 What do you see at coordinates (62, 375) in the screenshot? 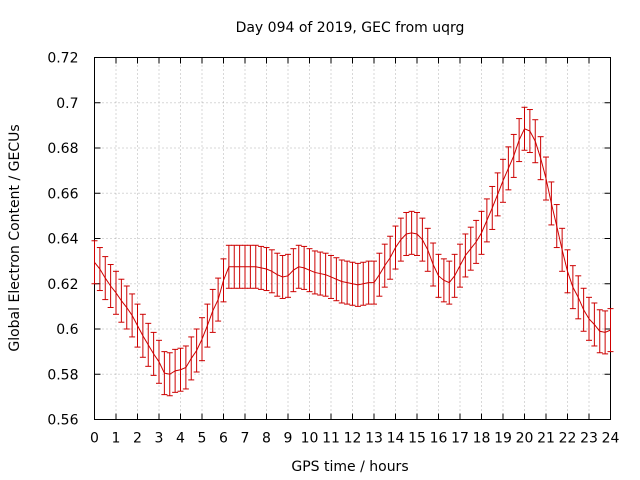
I see `y-tick-label: 0.58` at bounding box center [62, 375].